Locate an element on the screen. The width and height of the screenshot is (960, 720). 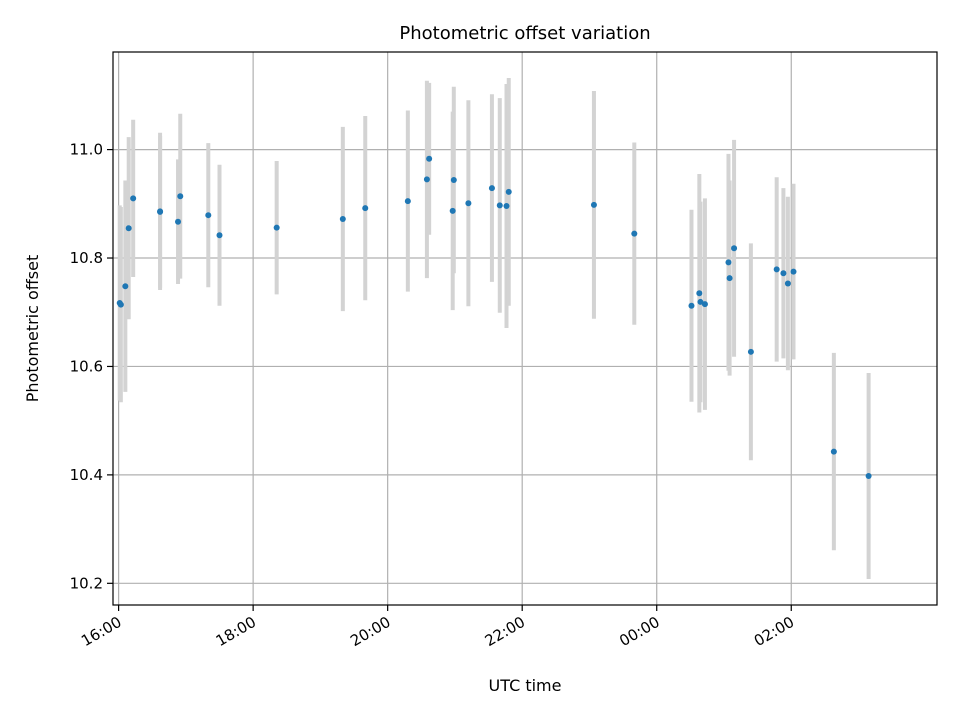
y-tick-label: 10.8 is located at coordinates (86, 258).